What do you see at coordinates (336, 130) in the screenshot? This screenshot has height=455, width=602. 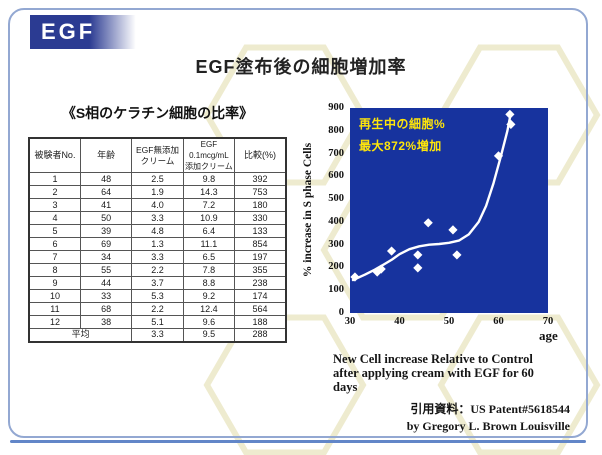 I see `y-tick: 800` at bounding box center [336, 130].